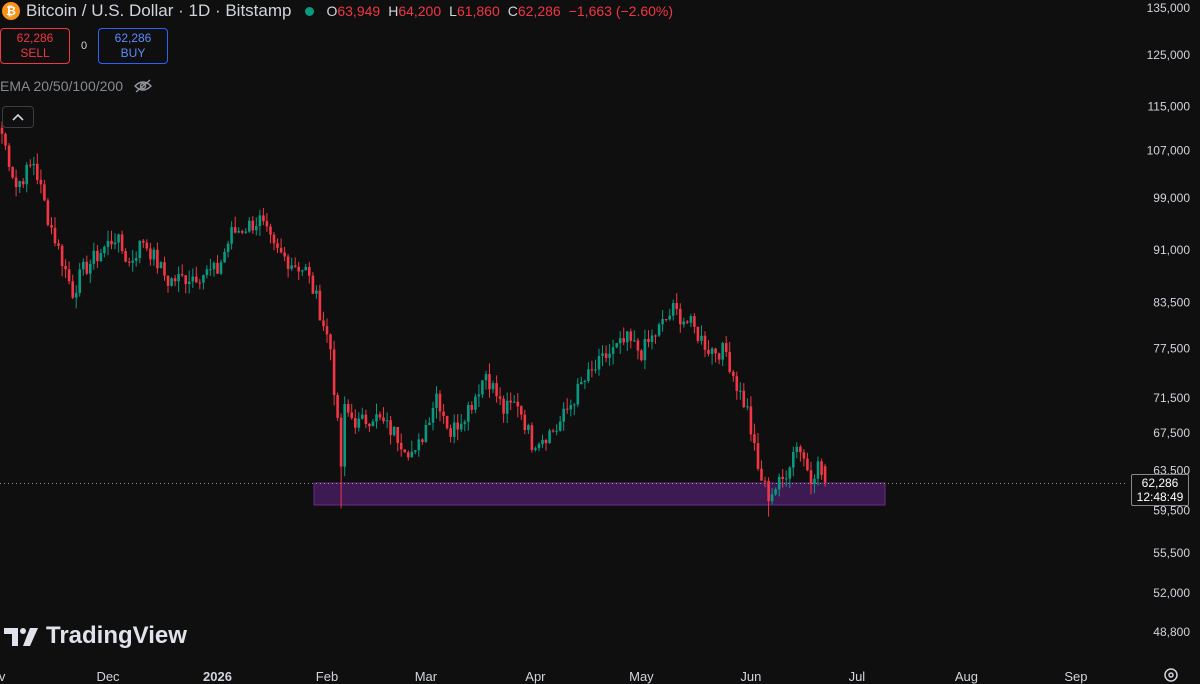 This screenshot has width=1200, height=684. What do you see at coordinates (512, 11) in the screenshot?
I see `close-label: C` at bounding box center [512, 11].